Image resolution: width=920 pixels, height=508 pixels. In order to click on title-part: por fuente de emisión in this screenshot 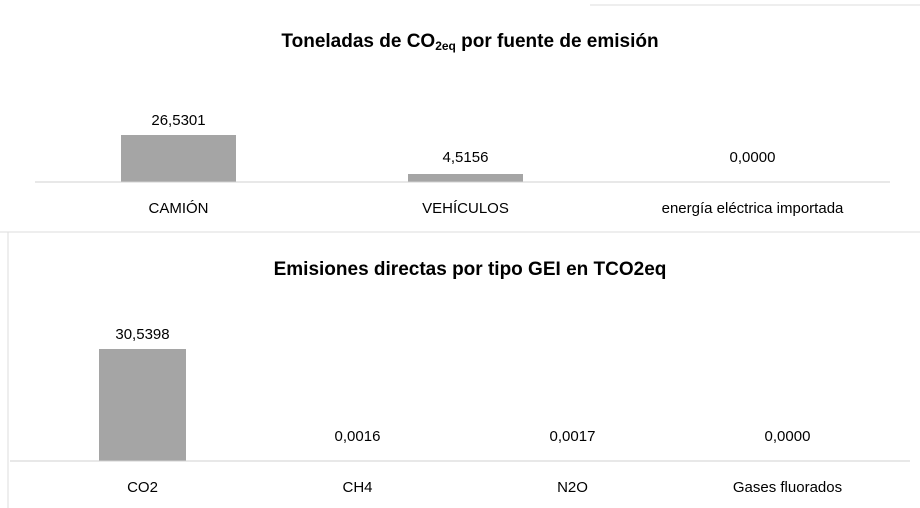, I will do `click(557, 41)`.